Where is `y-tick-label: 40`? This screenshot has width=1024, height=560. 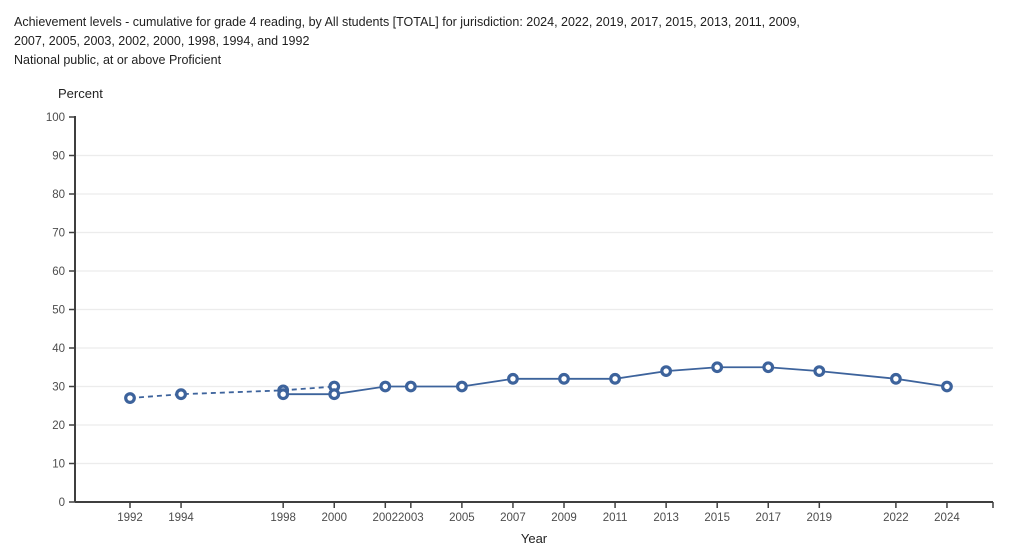 y-tick-label: 40 is located at coordinates (58, 349).